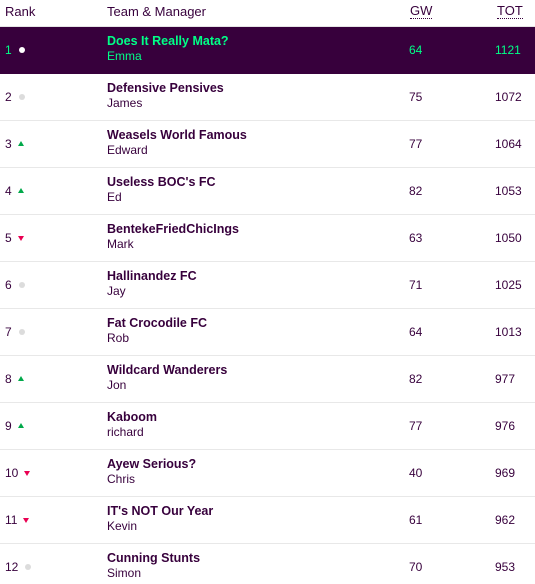 This screenshot has height=584, width=535. I want to click on manager-name: Ed, so click(114, 197).